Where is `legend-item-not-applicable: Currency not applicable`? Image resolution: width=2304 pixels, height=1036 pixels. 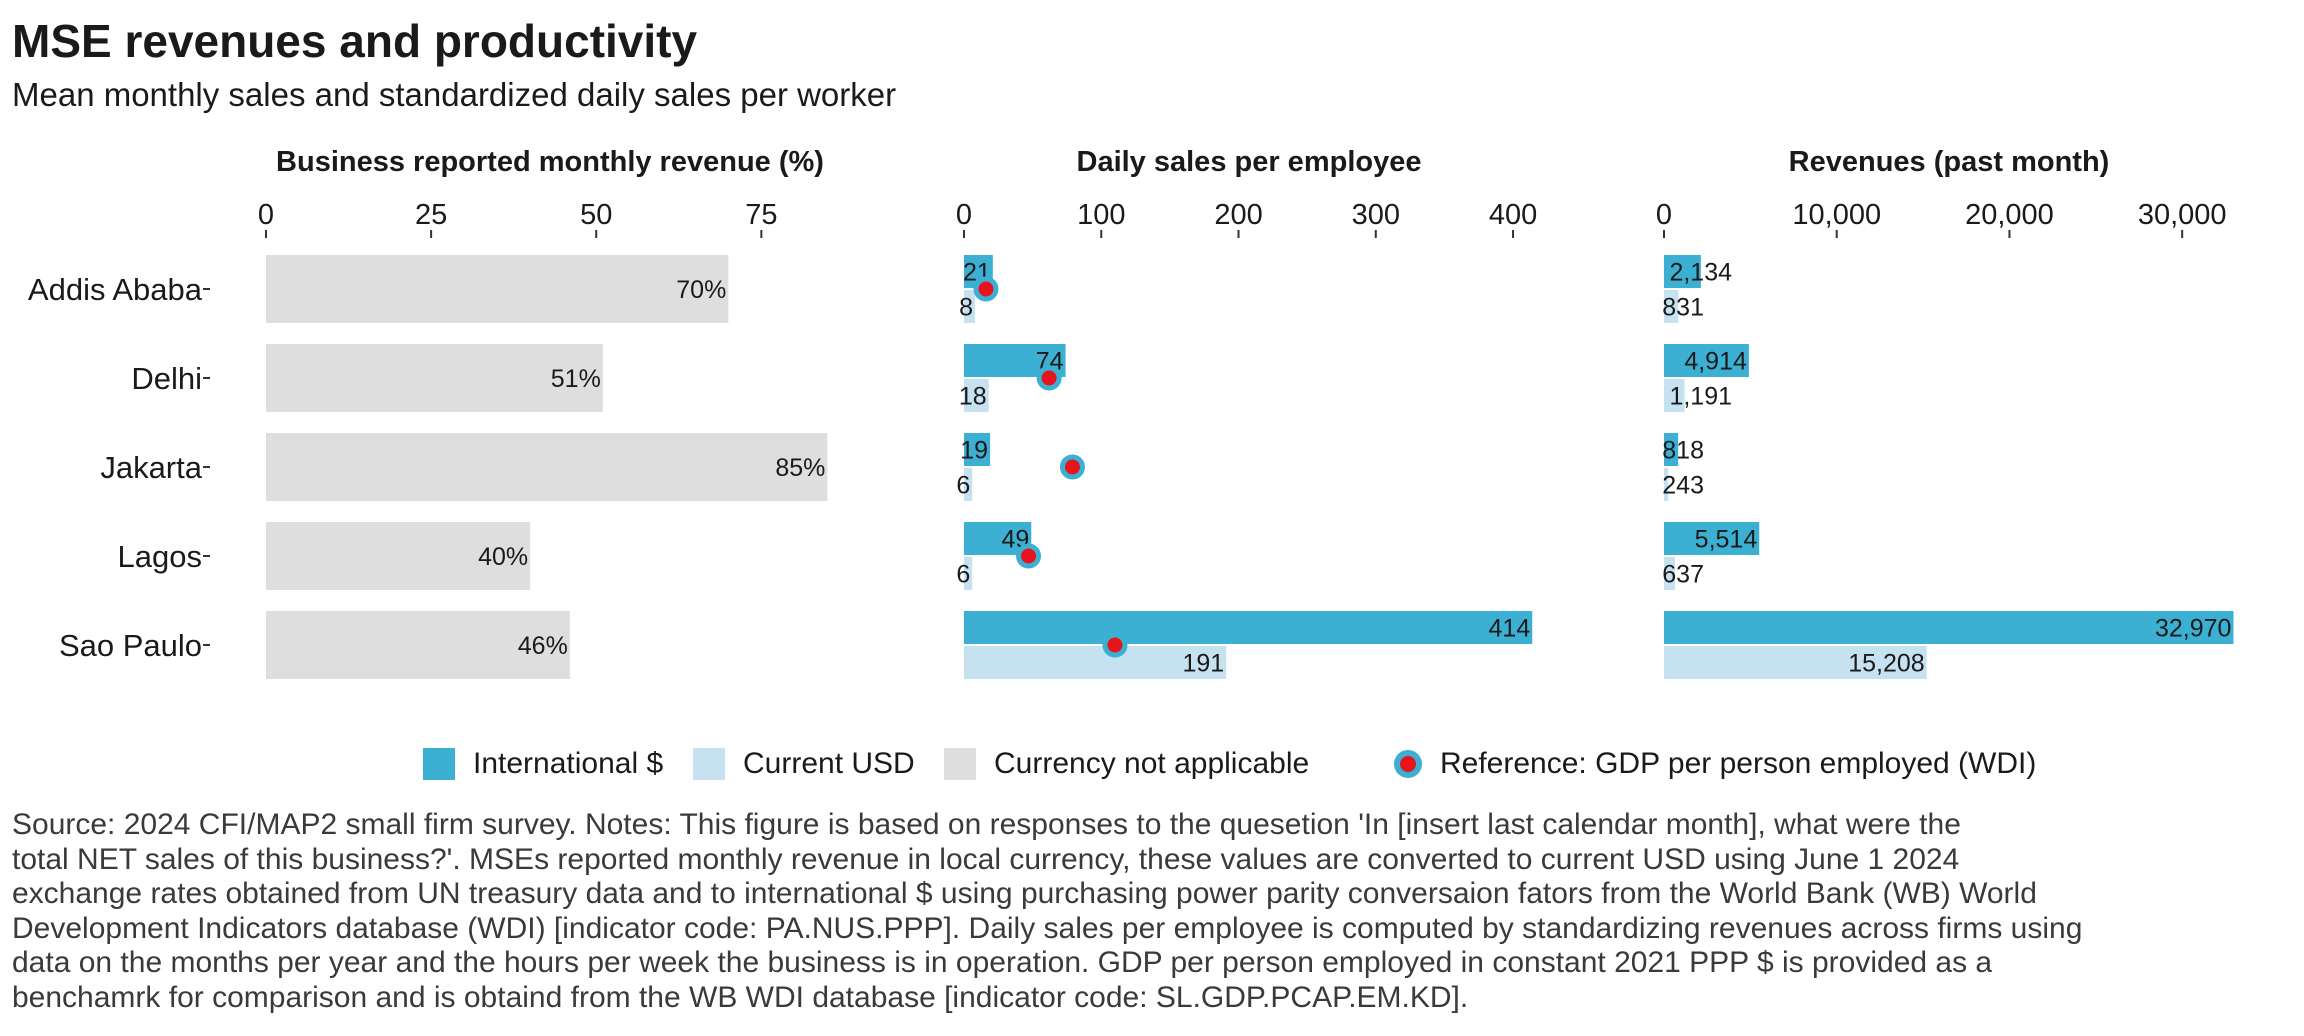
legend-item-not-applicable: Currency not applicable is located at coordinates (1126, 764).